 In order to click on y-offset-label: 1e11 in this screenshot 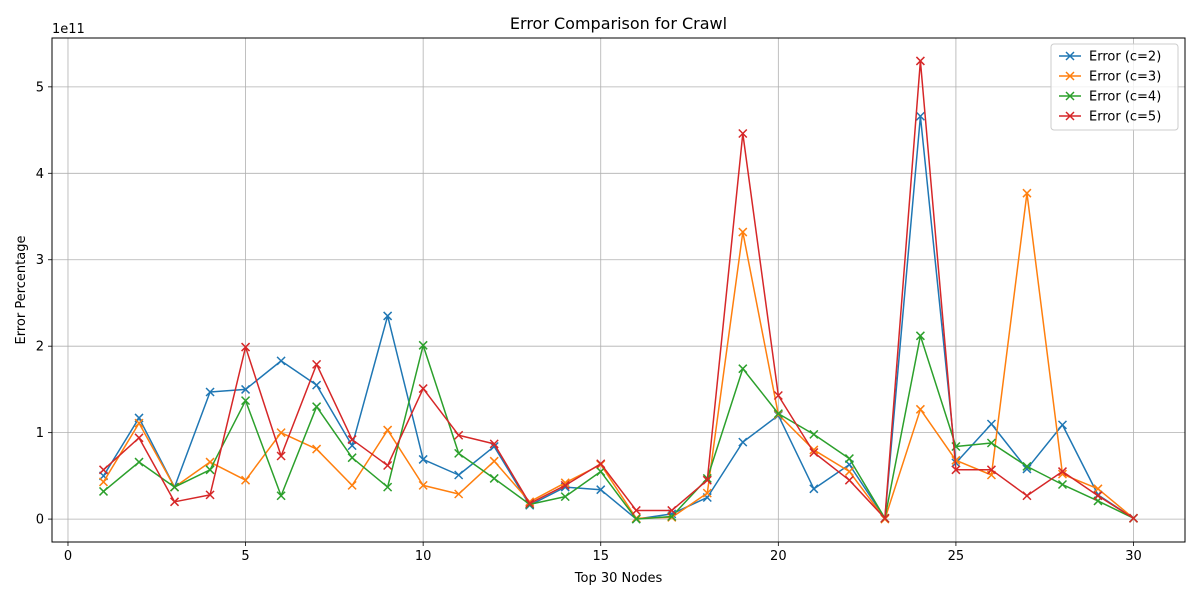, I will do `click(68, 29)`.